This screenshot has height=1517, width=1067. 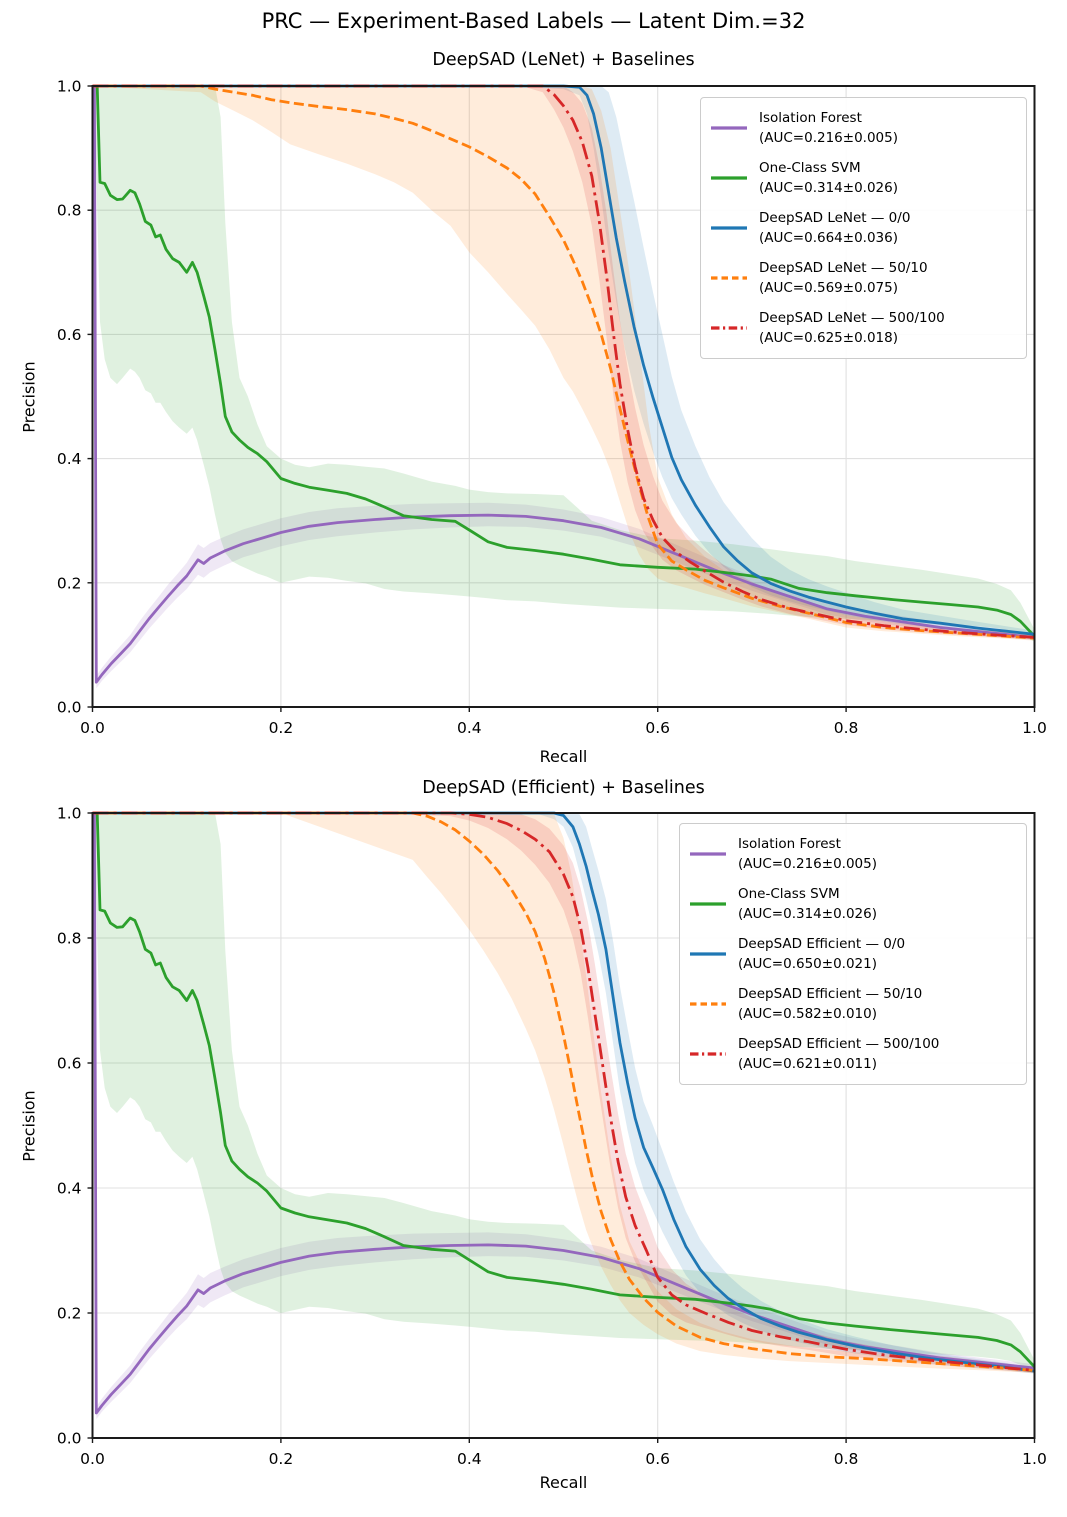 What do you see at coordinates (839, 1043) in the screenshot?
I see `legend-series-name: DeepSAD Efficient — 500/100` at bounding box center [839, 1043].